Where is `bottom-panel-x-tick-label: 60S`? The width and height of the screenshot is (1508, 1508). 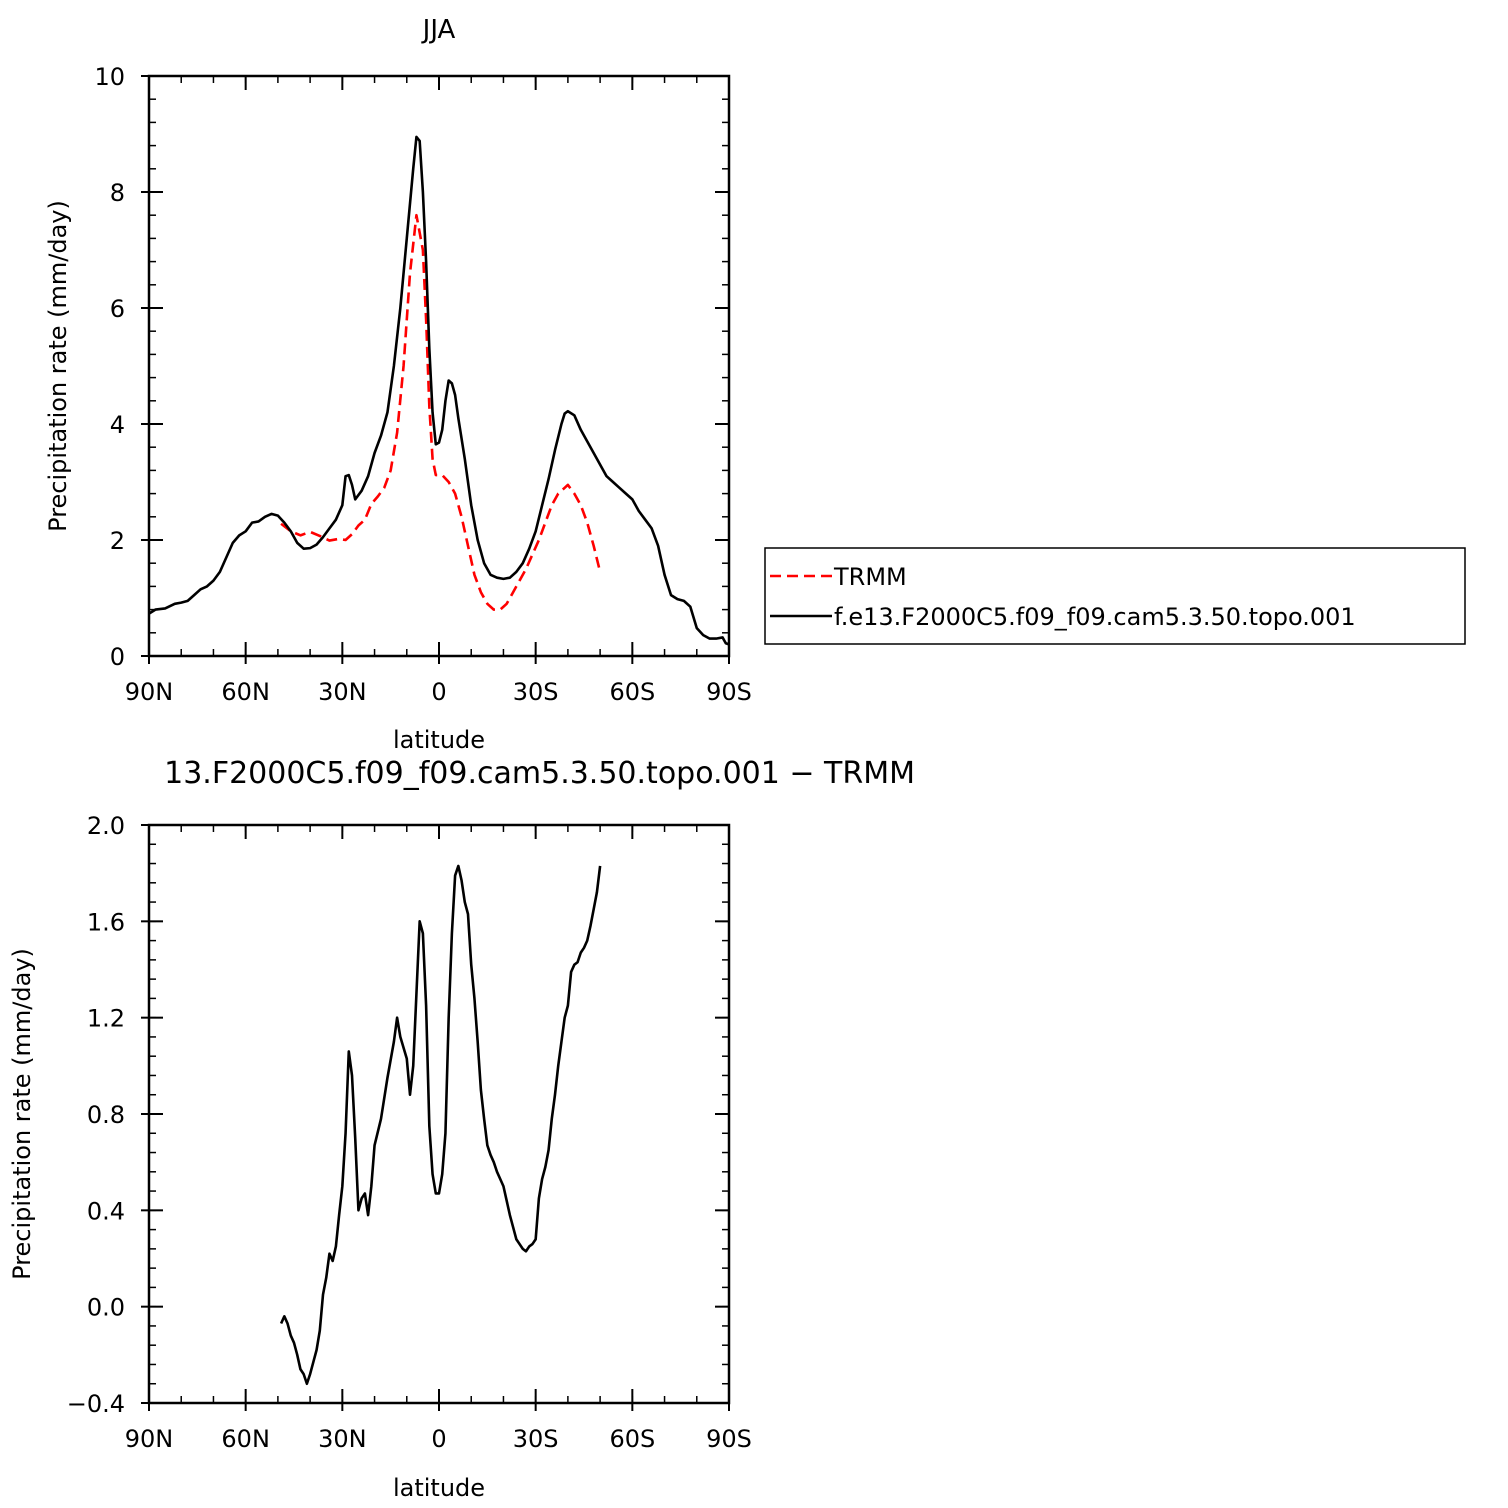
bottom-panel-x-tick-label: 60S is located at coordinates (632, 1439).